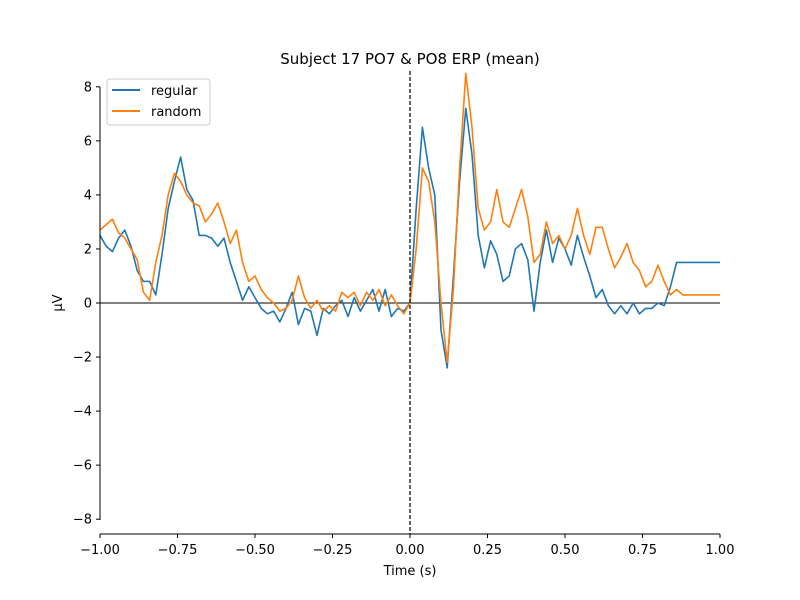 This screenshot has height=600, width=800. What do you see at coordinates (82, 466) in the screenshot?
I see `y-tick-label: −6` at bounding box center [82, 466].